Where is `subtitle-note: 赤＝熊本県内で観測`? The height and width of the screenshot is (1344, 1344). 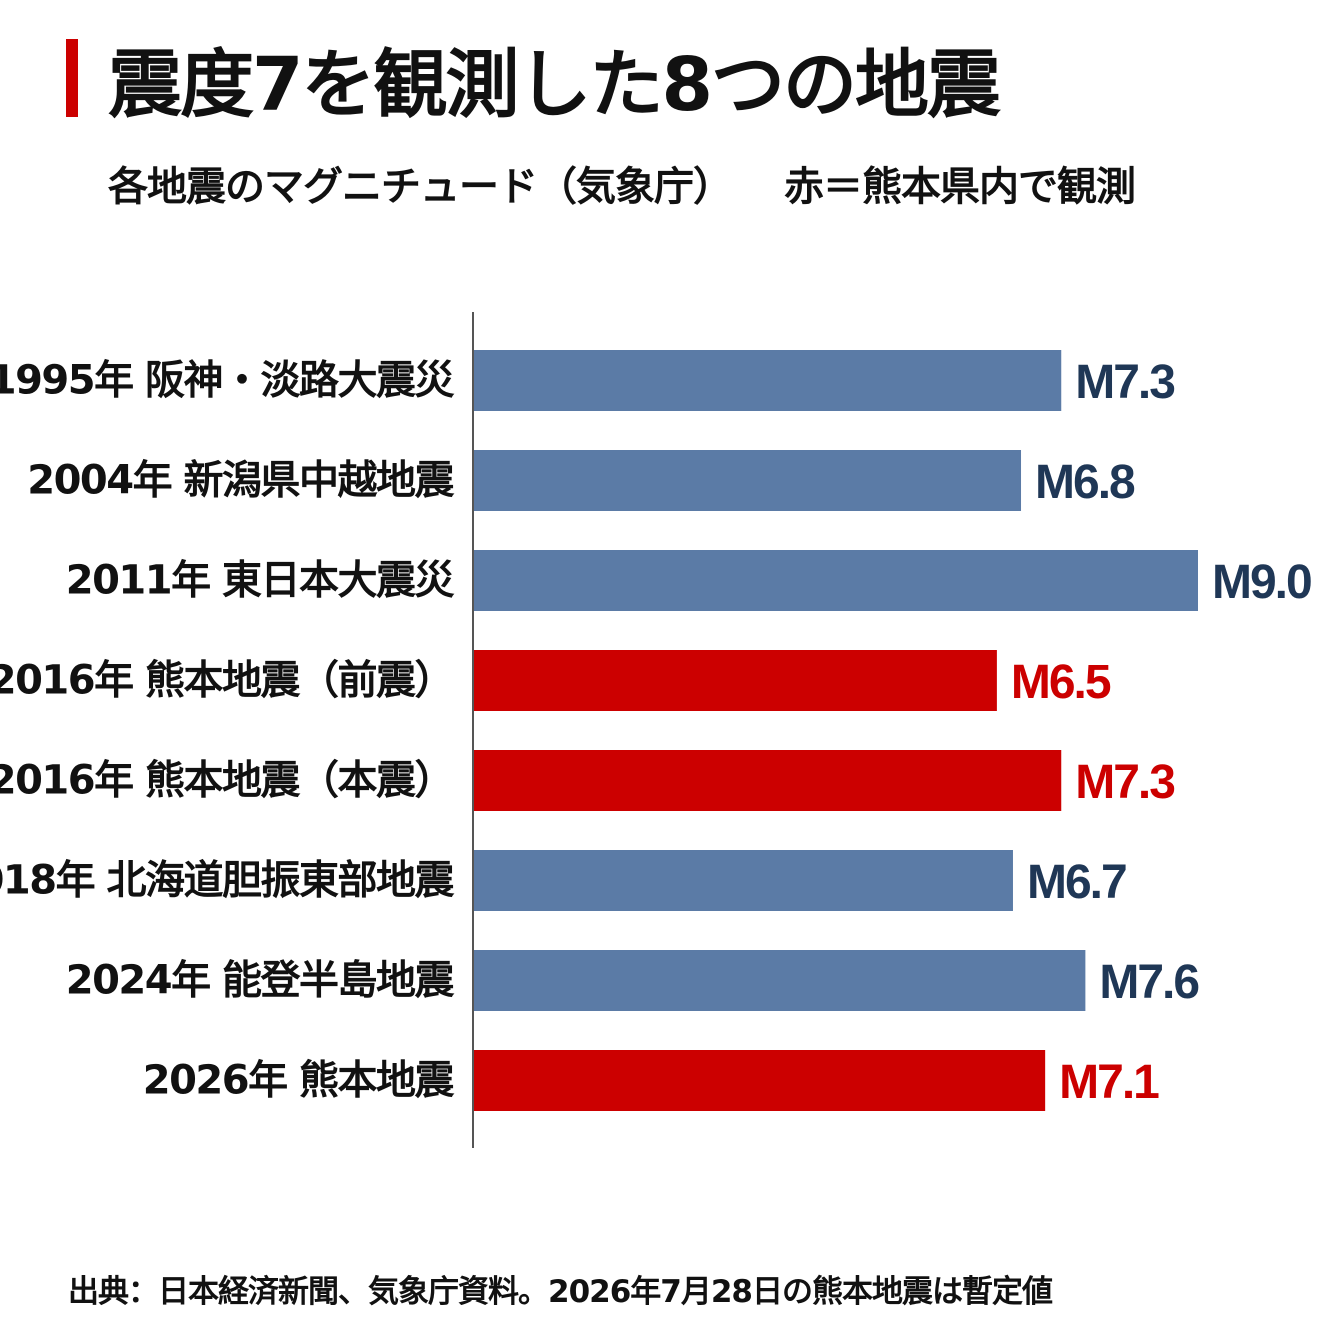 subtitle-note: 赤＝熊本県内で観測 is located at coordinates (960, 187).